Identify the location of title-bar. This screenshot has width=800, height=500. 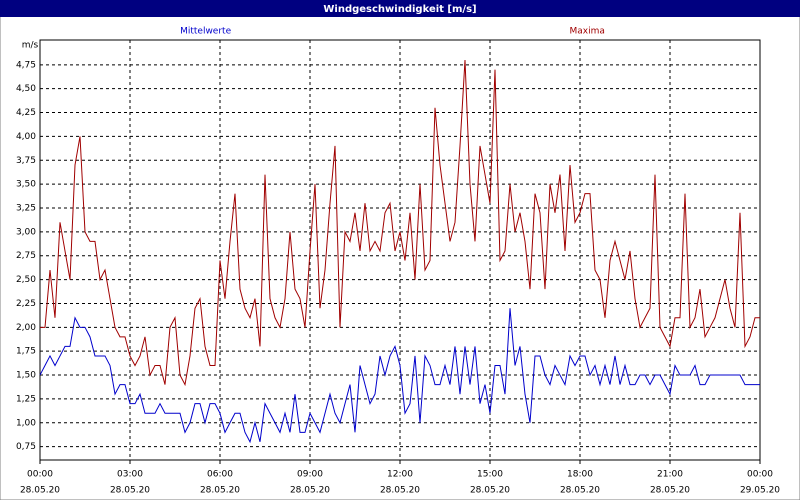
(400, 8).